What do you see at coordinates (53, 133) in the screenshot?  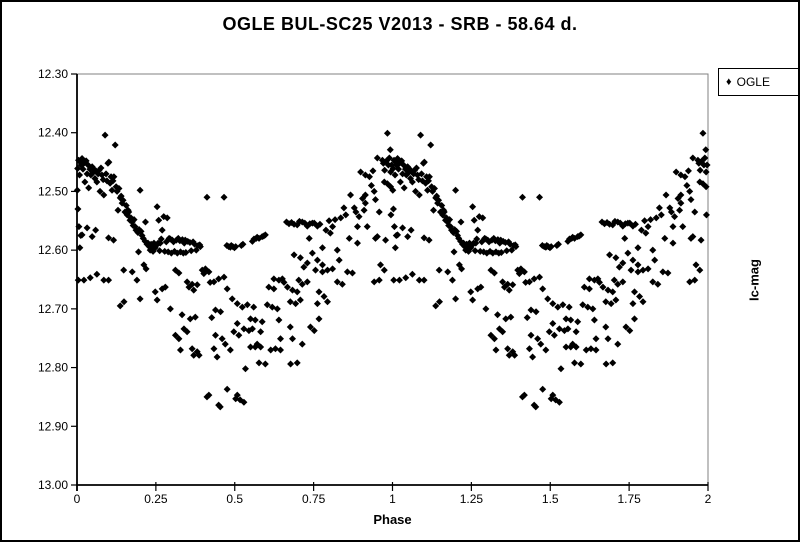 I see `y-tick-label: 12.40` at bounding box center [53, 133].